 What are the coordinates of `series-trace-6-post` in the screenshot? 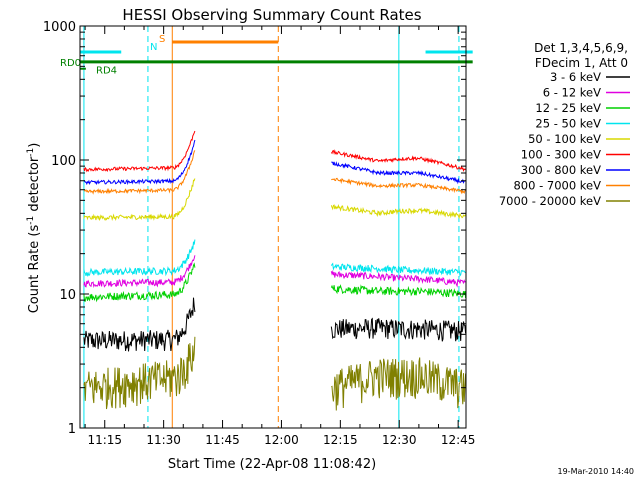 It's located at (398, 173).